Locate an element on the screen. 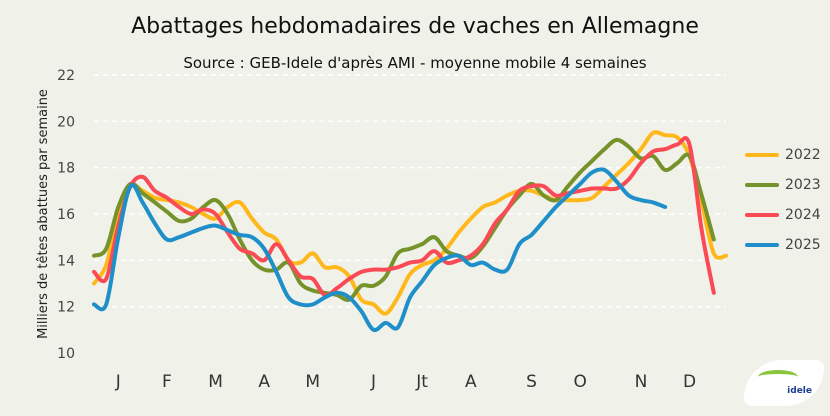  y-tick-label: 10 is located at coordinates (66, 354).